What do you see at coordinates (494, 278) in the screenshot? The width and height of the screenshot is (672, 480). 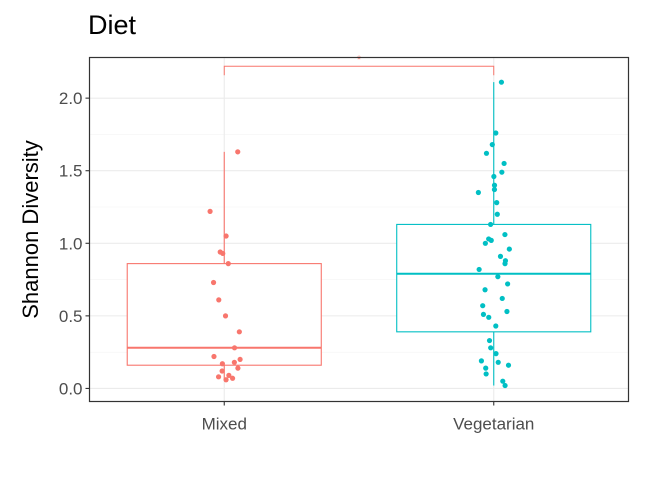 I see `box-iqr` at bounding box center [494, 278].